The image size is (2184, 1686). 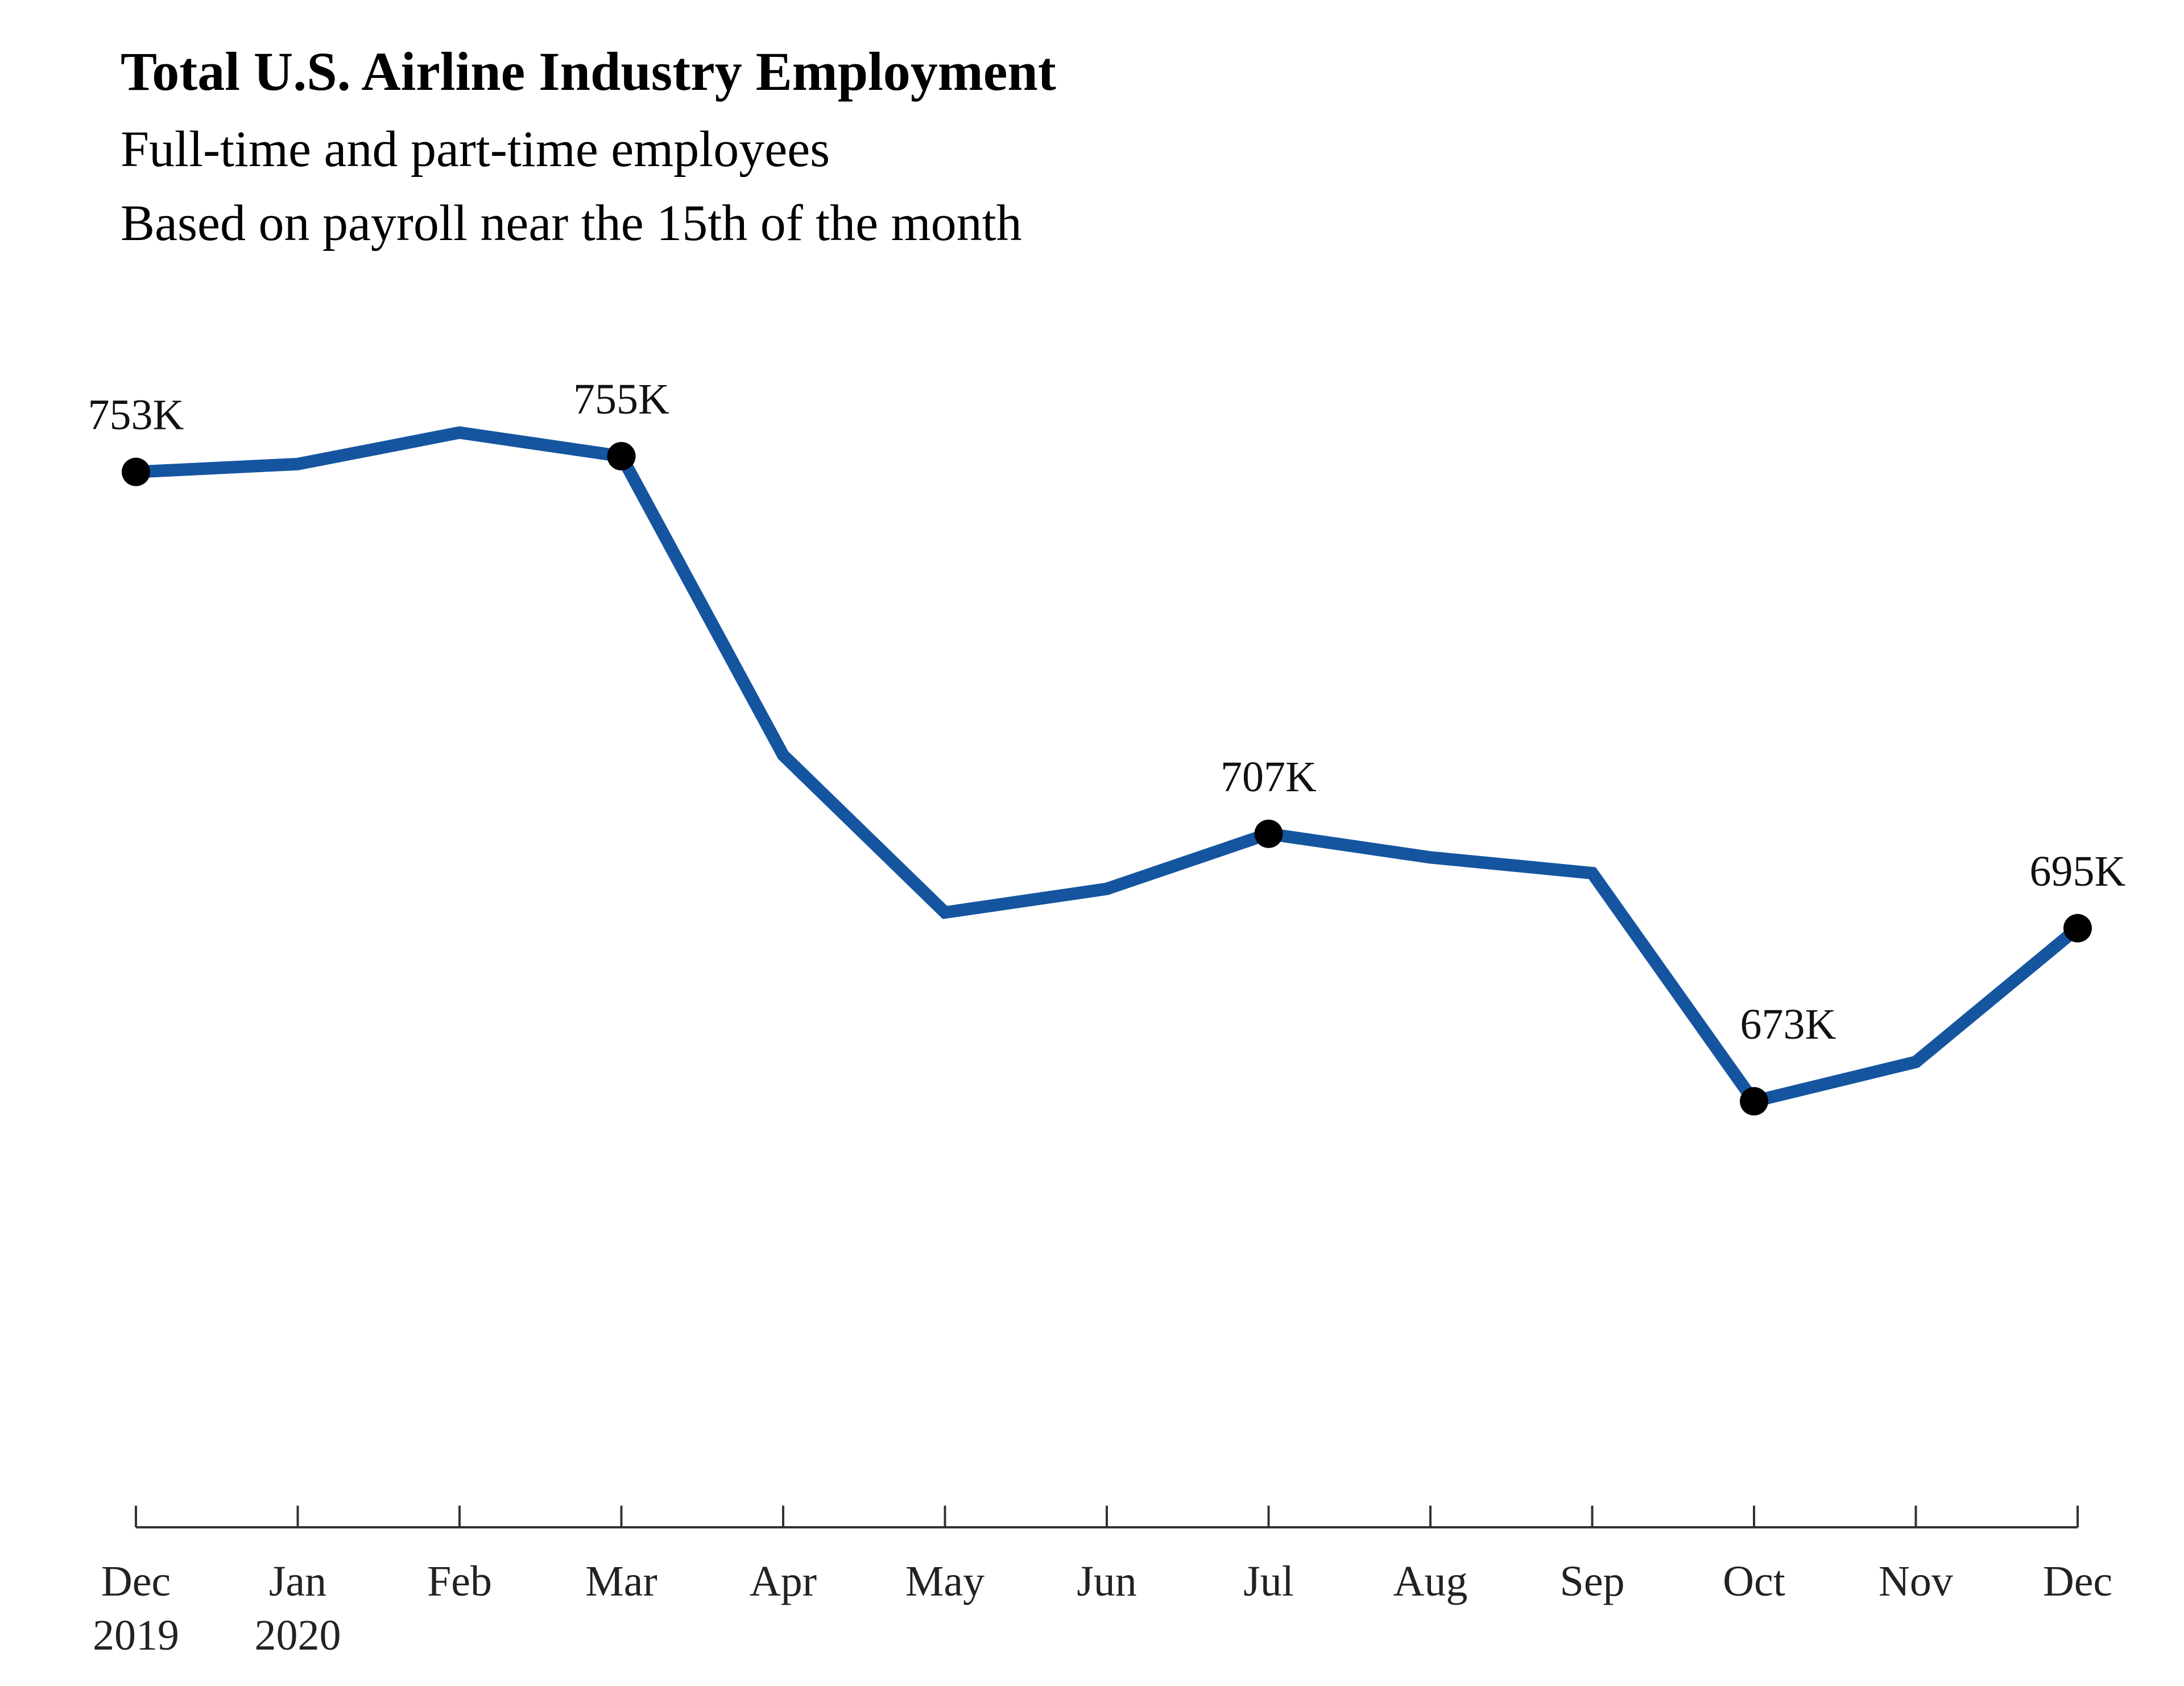 I want to click on data-label: 753K, so click(x=136, y=415).